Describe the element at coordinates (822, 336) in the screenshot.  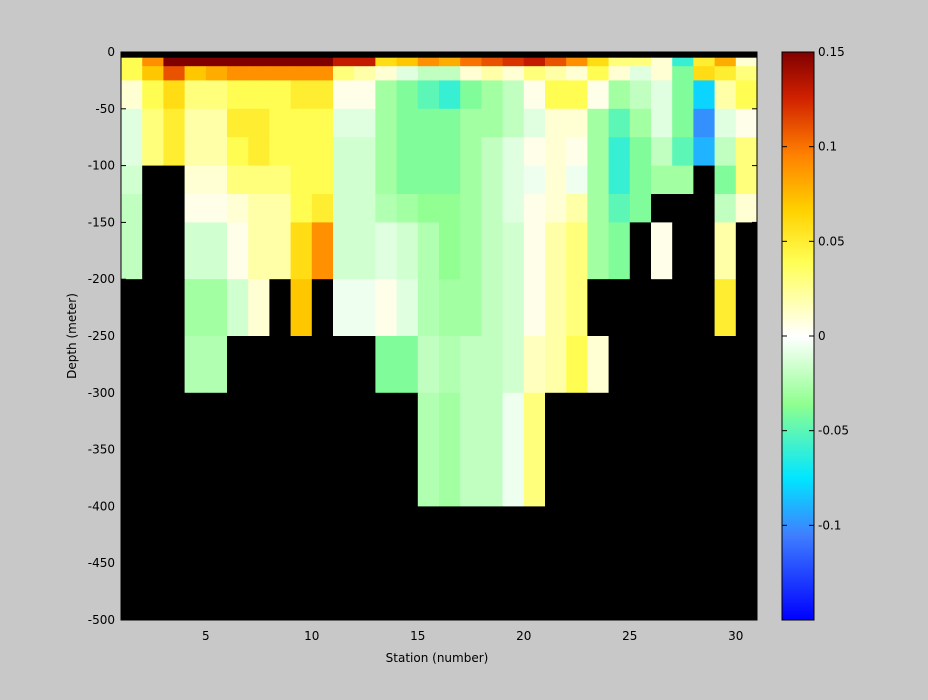
I see `colorbar-tick-label: 0` at that location.